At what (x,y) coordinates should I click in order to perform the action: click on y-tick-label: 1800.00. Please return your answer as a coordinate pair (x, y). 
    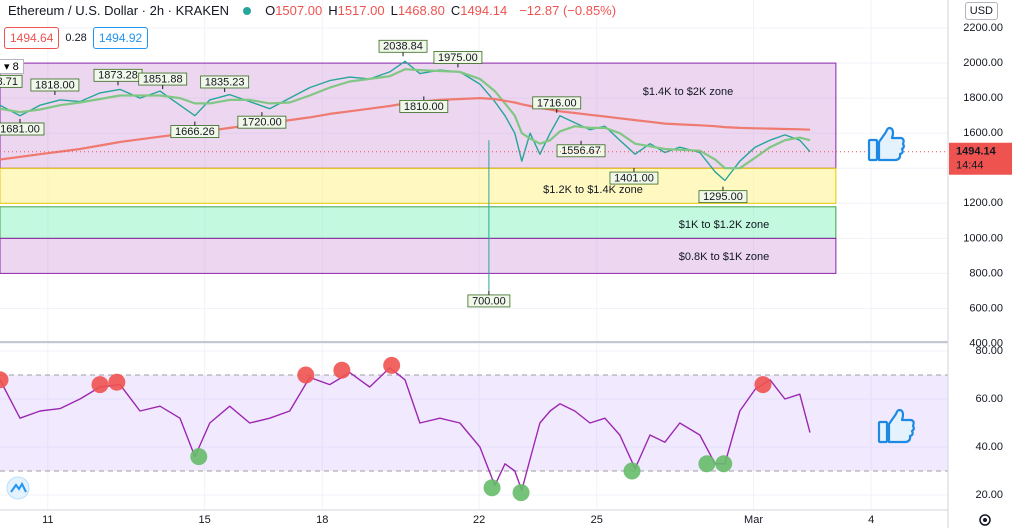
    Looking at the image, I should click on (983, 98).